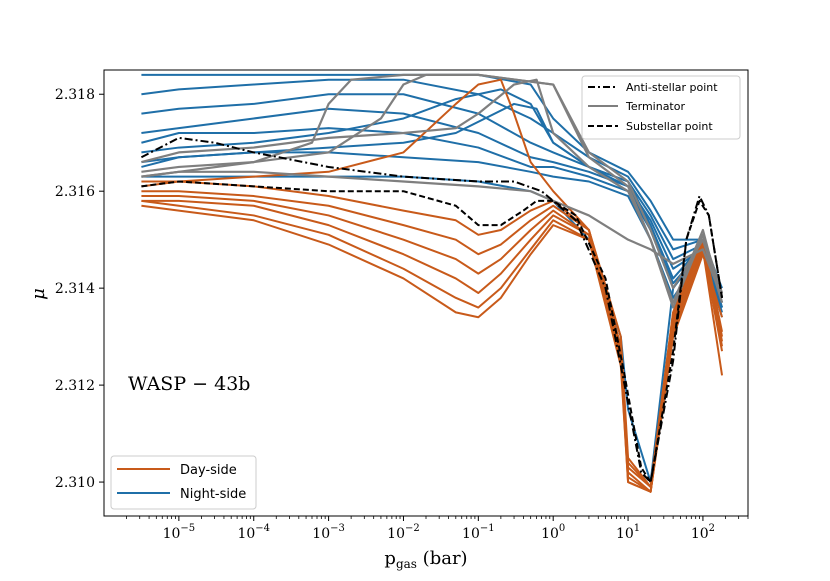 The image size is (830, 581). I want to click on planet-annotation: WASP − 43b, so click(189, 384).